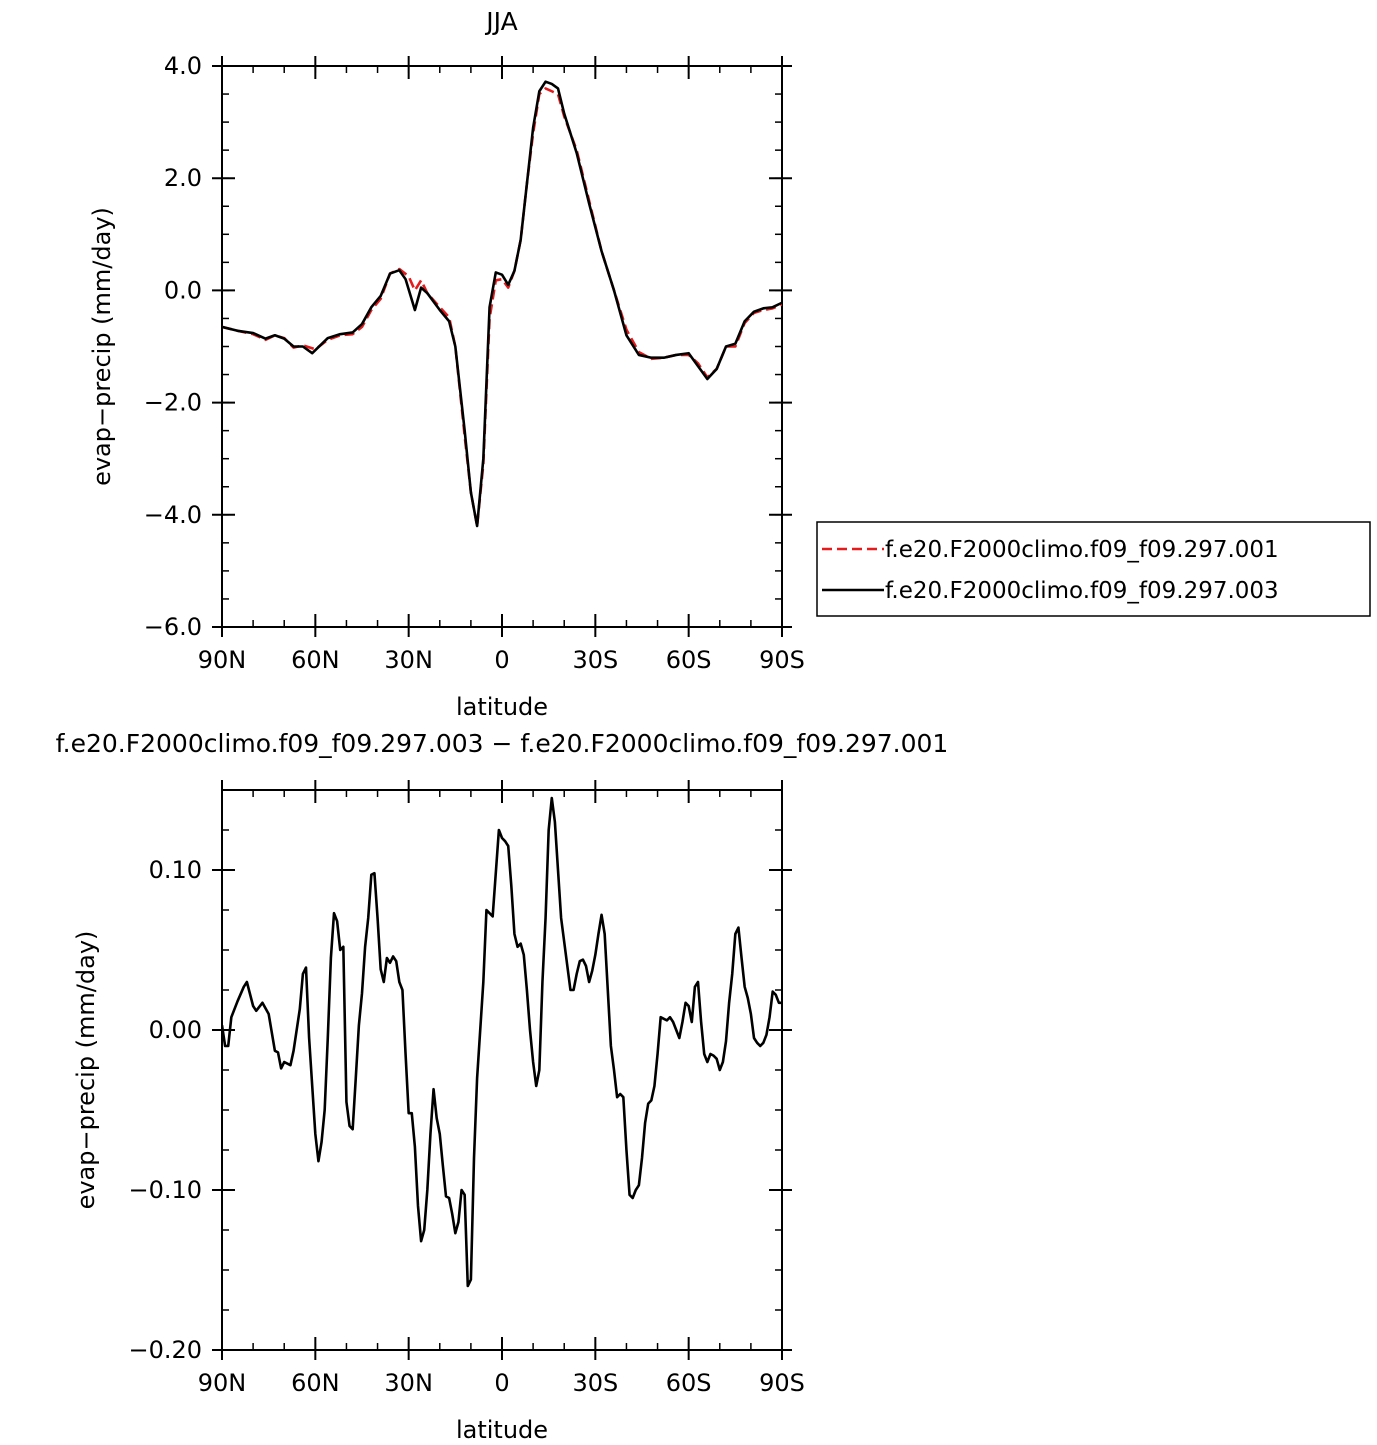 This screenshot has width=1377, height=1445. I want to click on y-tick-label: 0.00, so click(175, 1030).